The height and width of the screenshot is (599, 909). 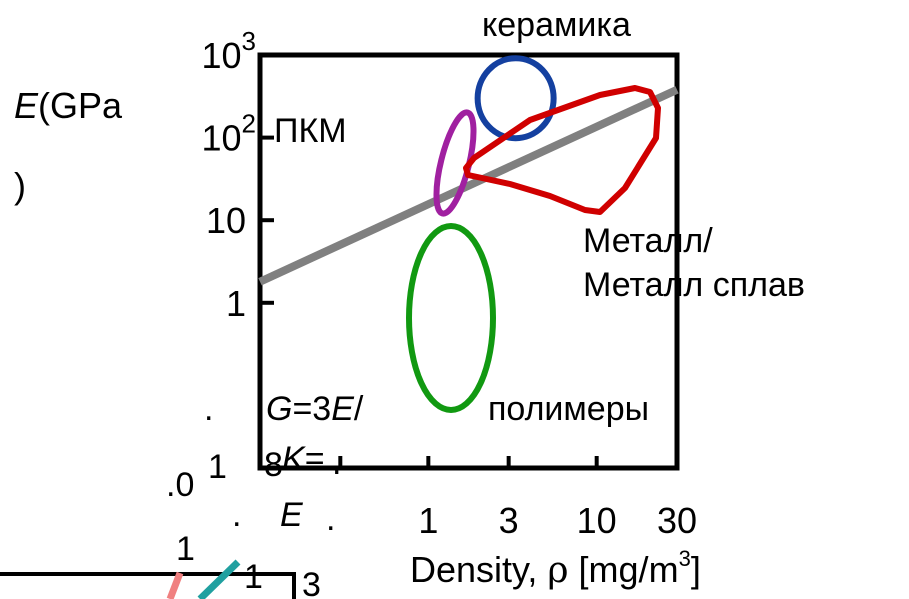 What do you see at coordinates (228, 51) in the screenshot?
I see `y-tick-label: 10³` at bounding box center [228, 51].